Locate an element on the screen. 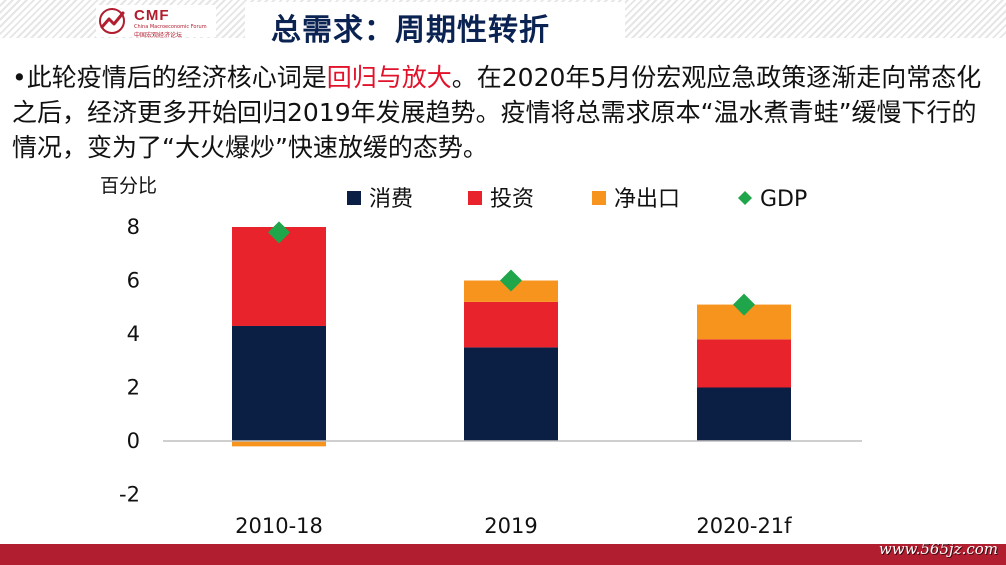  y-tick-label: -2 is located at coordinates (129, 495).